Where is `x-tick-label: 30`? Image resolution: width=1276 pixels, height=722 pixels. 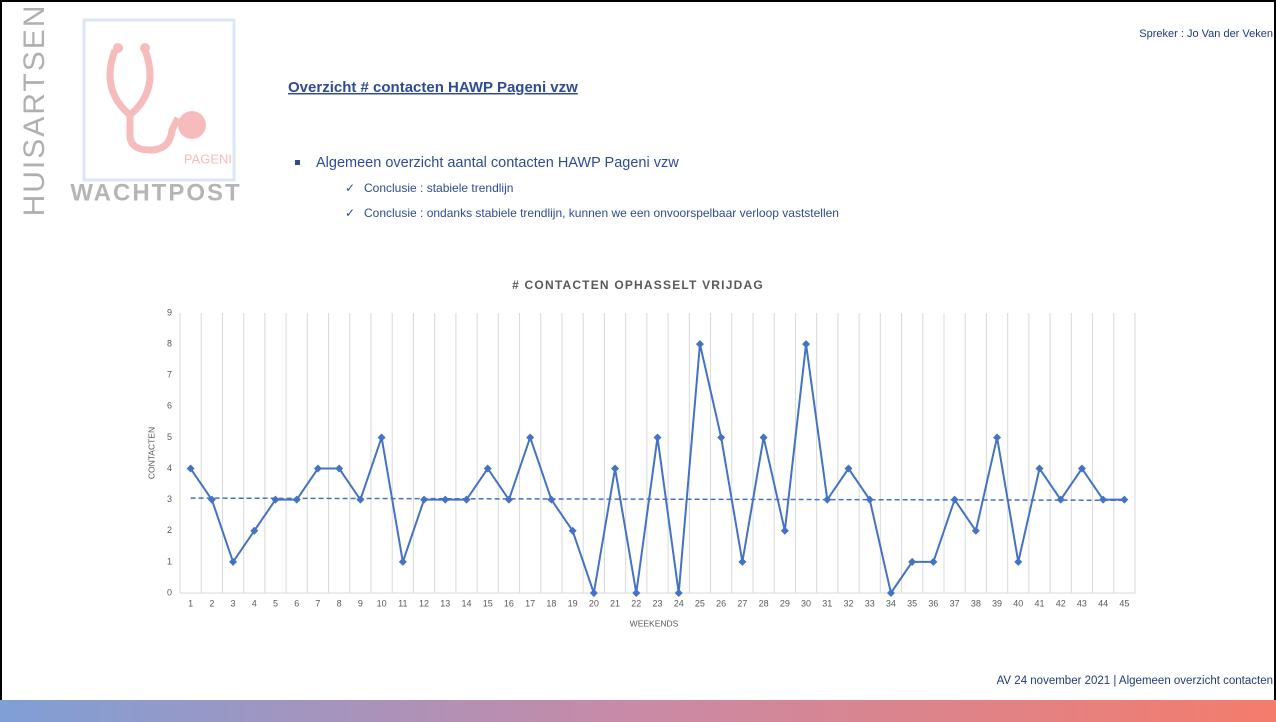 x-tick-label: 30 is located at coordinates (806, 603).